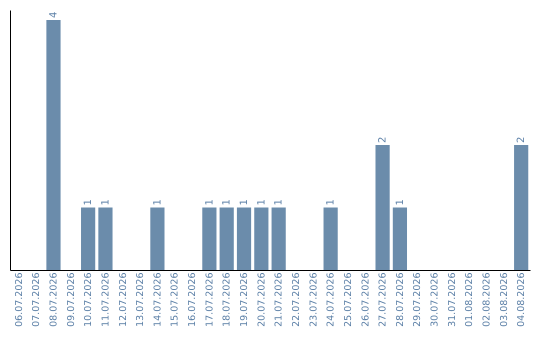 This screenshot has height=340, width=540. I want to click on x-tick-label: 31.07.2026, so click(452, 299).